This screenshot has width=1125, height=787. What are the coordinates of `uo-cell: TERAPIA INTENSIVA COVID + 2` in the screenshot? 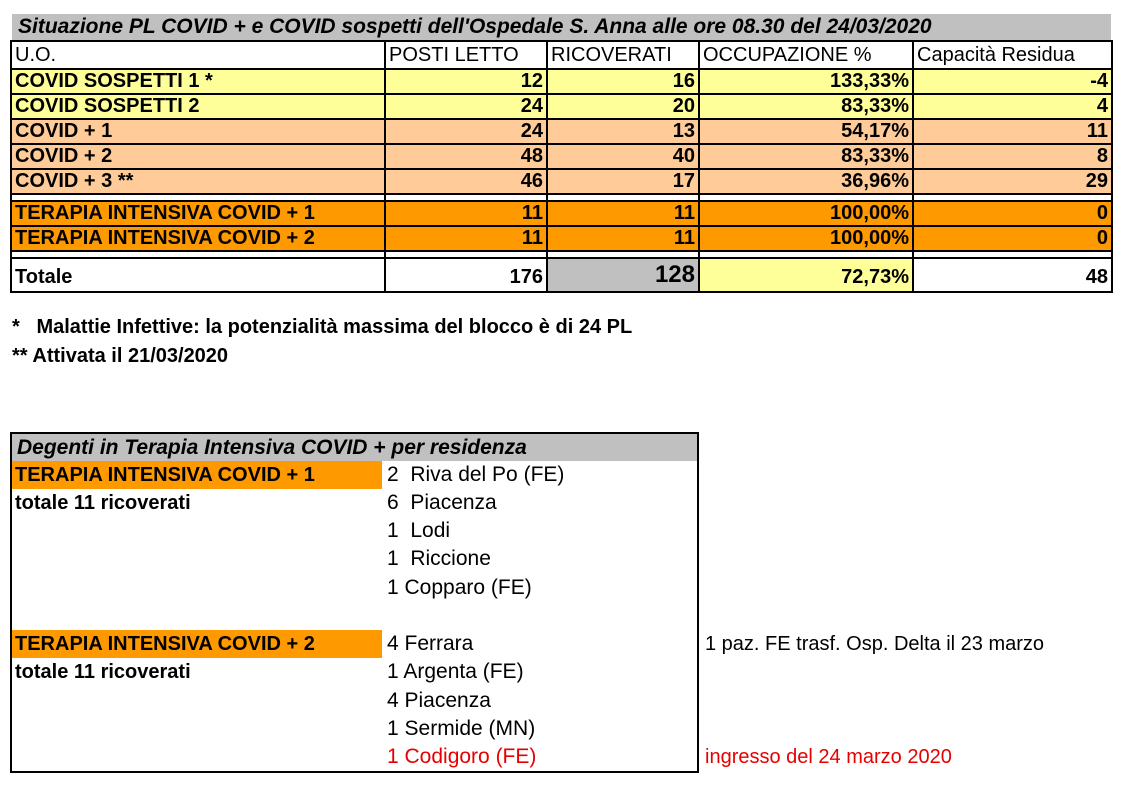 It's located at (198, 238).